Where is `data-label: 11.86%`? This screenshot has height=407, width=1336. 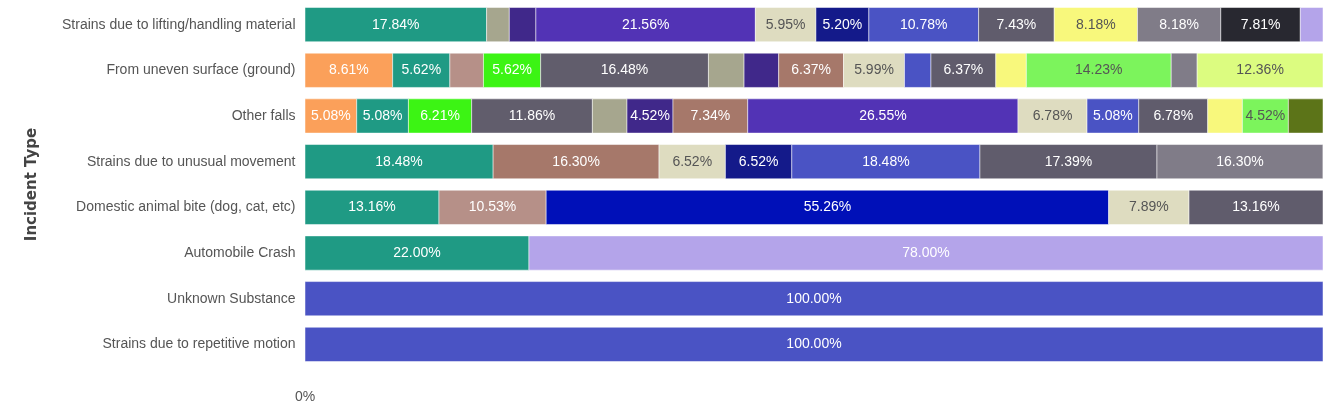
data-label: 11.86% is located at coordinates (532, 114).